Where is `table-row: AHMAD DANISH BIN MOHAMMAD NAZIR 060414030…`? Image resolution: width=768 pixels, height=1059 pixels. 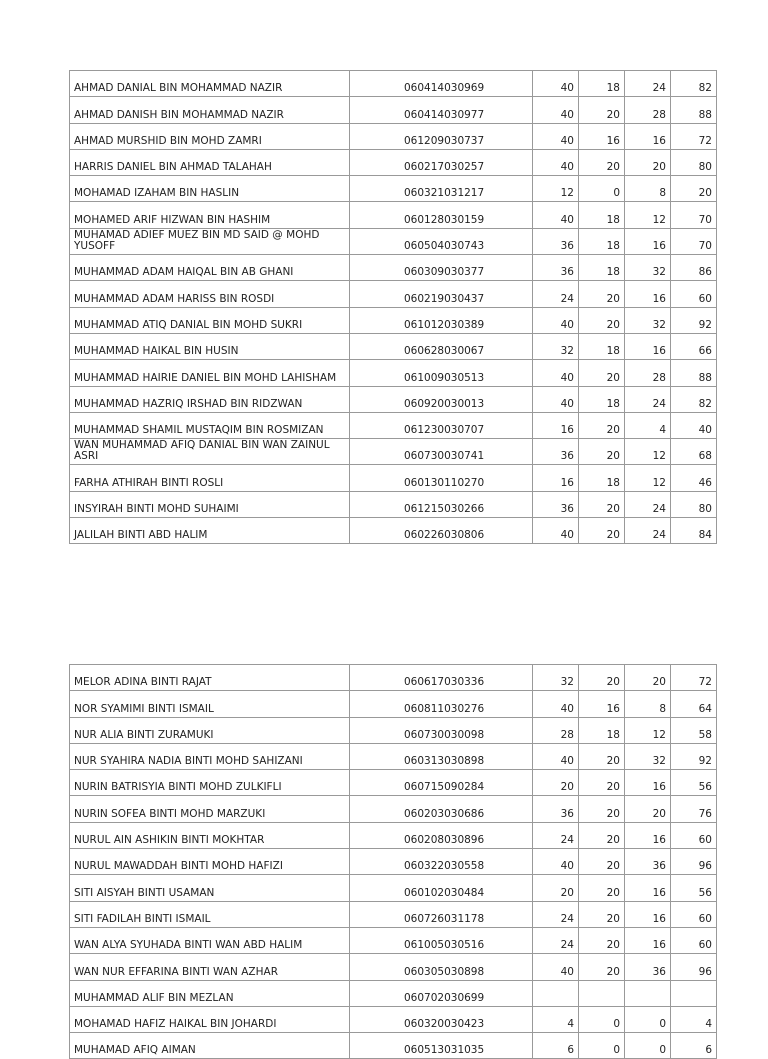 table-row: AHMAD DANISH BIN MOHAMMAD NAZIR 060414030… is located at coordinates (393, 110).